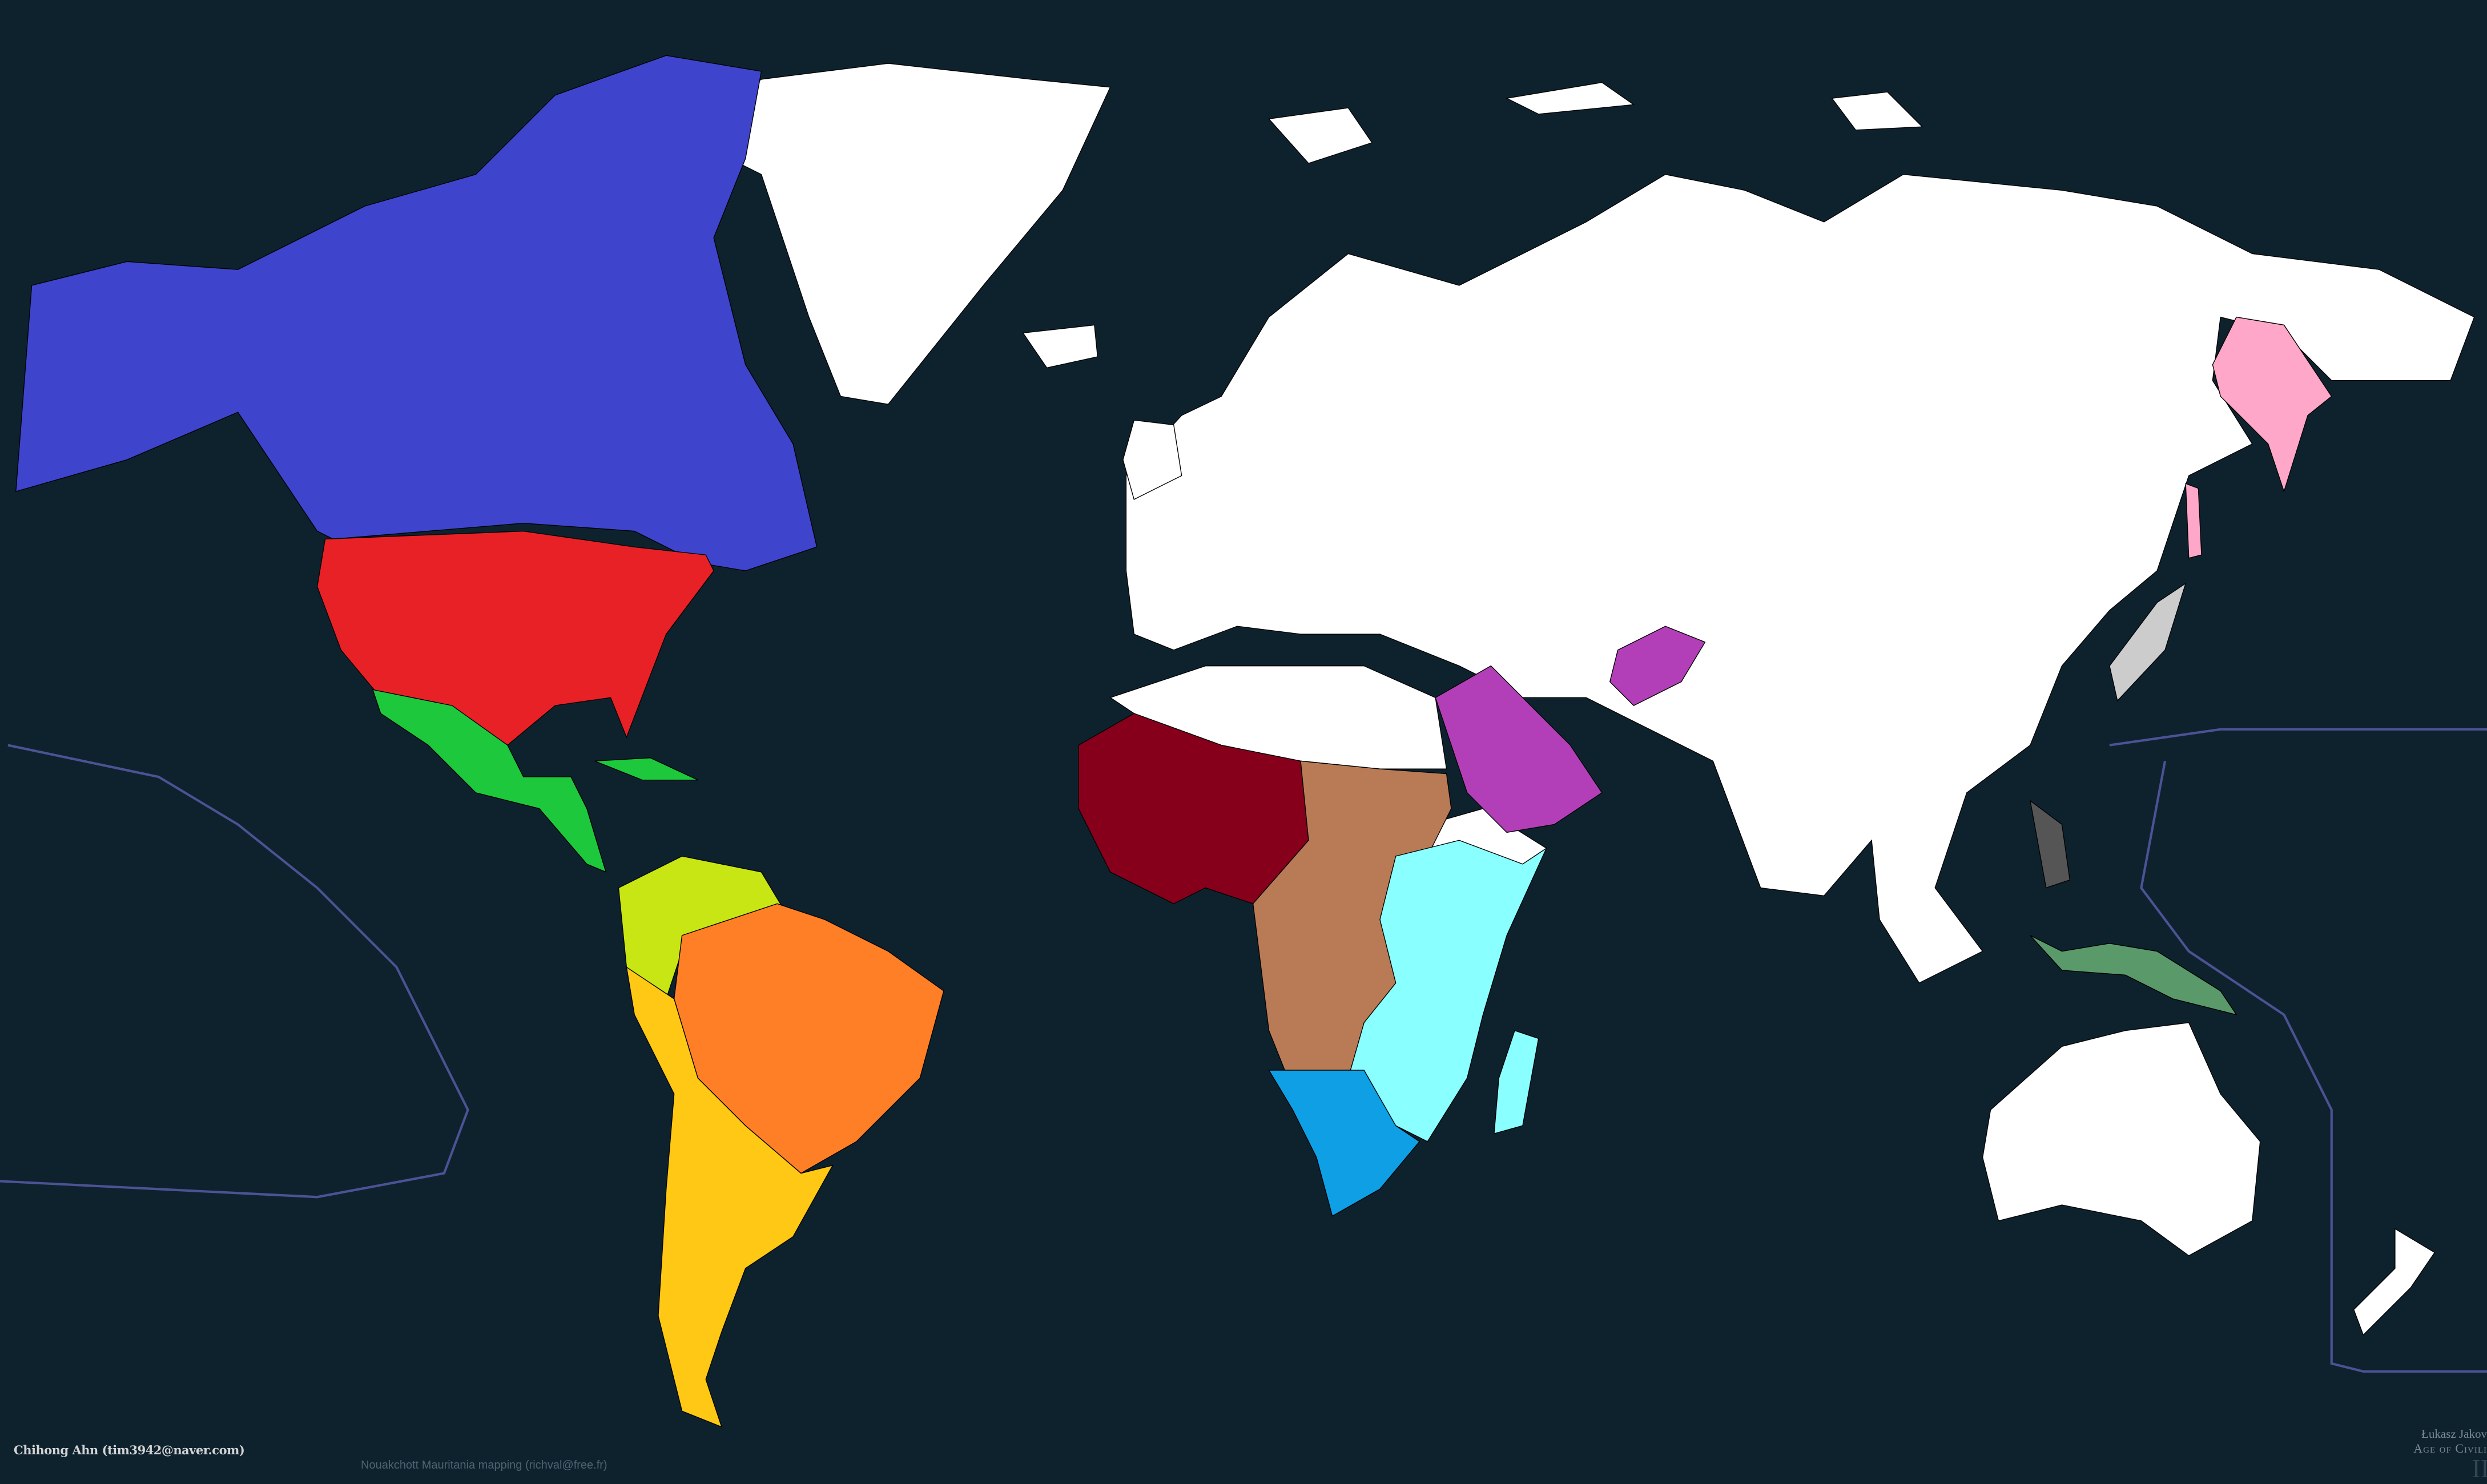  What do you see at coordinates (515, 638) in the screenshot?
I see `region-usa` at bounding box center [515, 638].